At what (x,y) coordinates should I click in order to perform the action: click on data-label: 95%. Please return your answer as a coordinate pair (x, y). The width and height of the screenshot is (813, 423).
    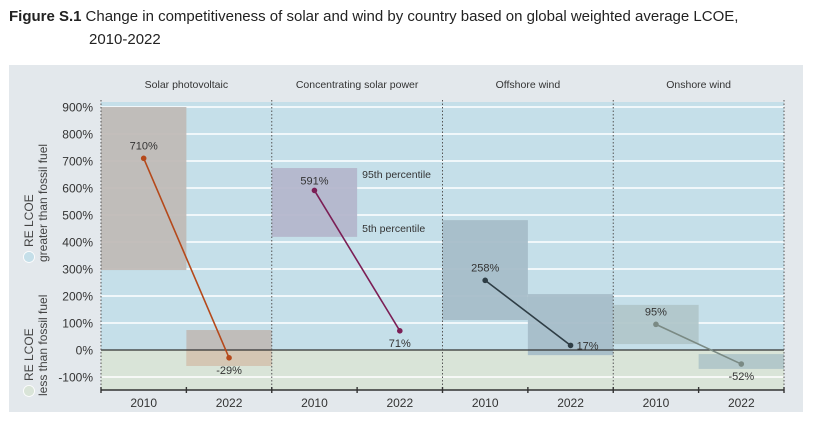
    Looking at the image, I should click on (656, 312).